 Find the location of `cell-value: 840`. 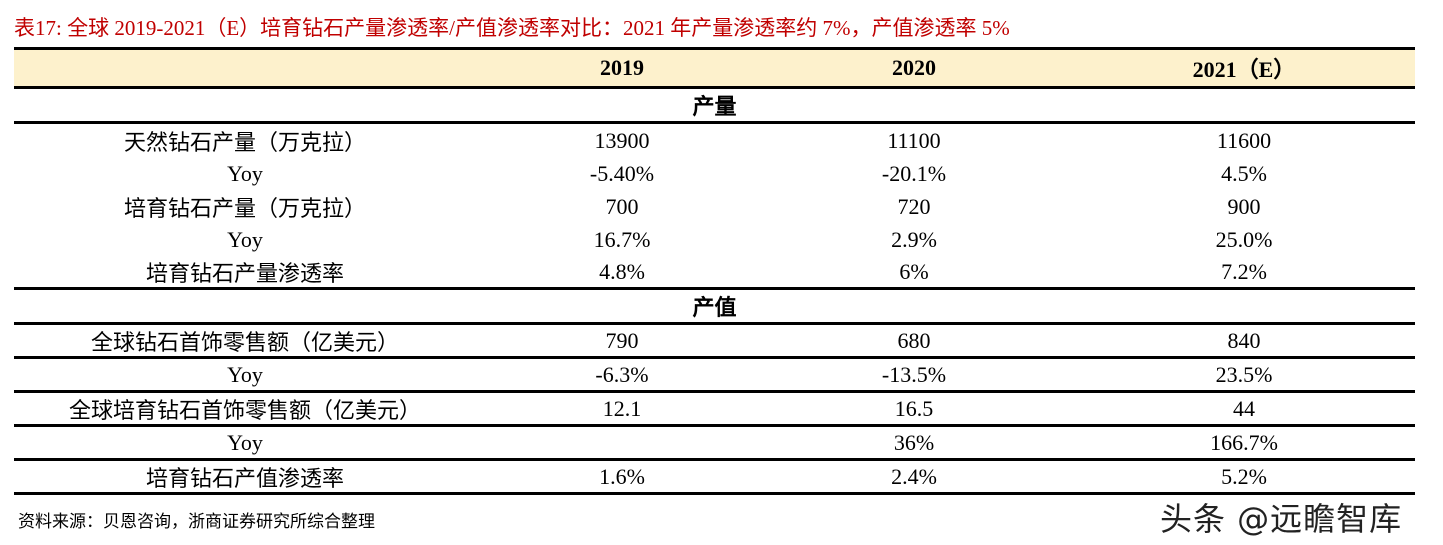

cell-value: 840 is located at coordinates (1244, 340).